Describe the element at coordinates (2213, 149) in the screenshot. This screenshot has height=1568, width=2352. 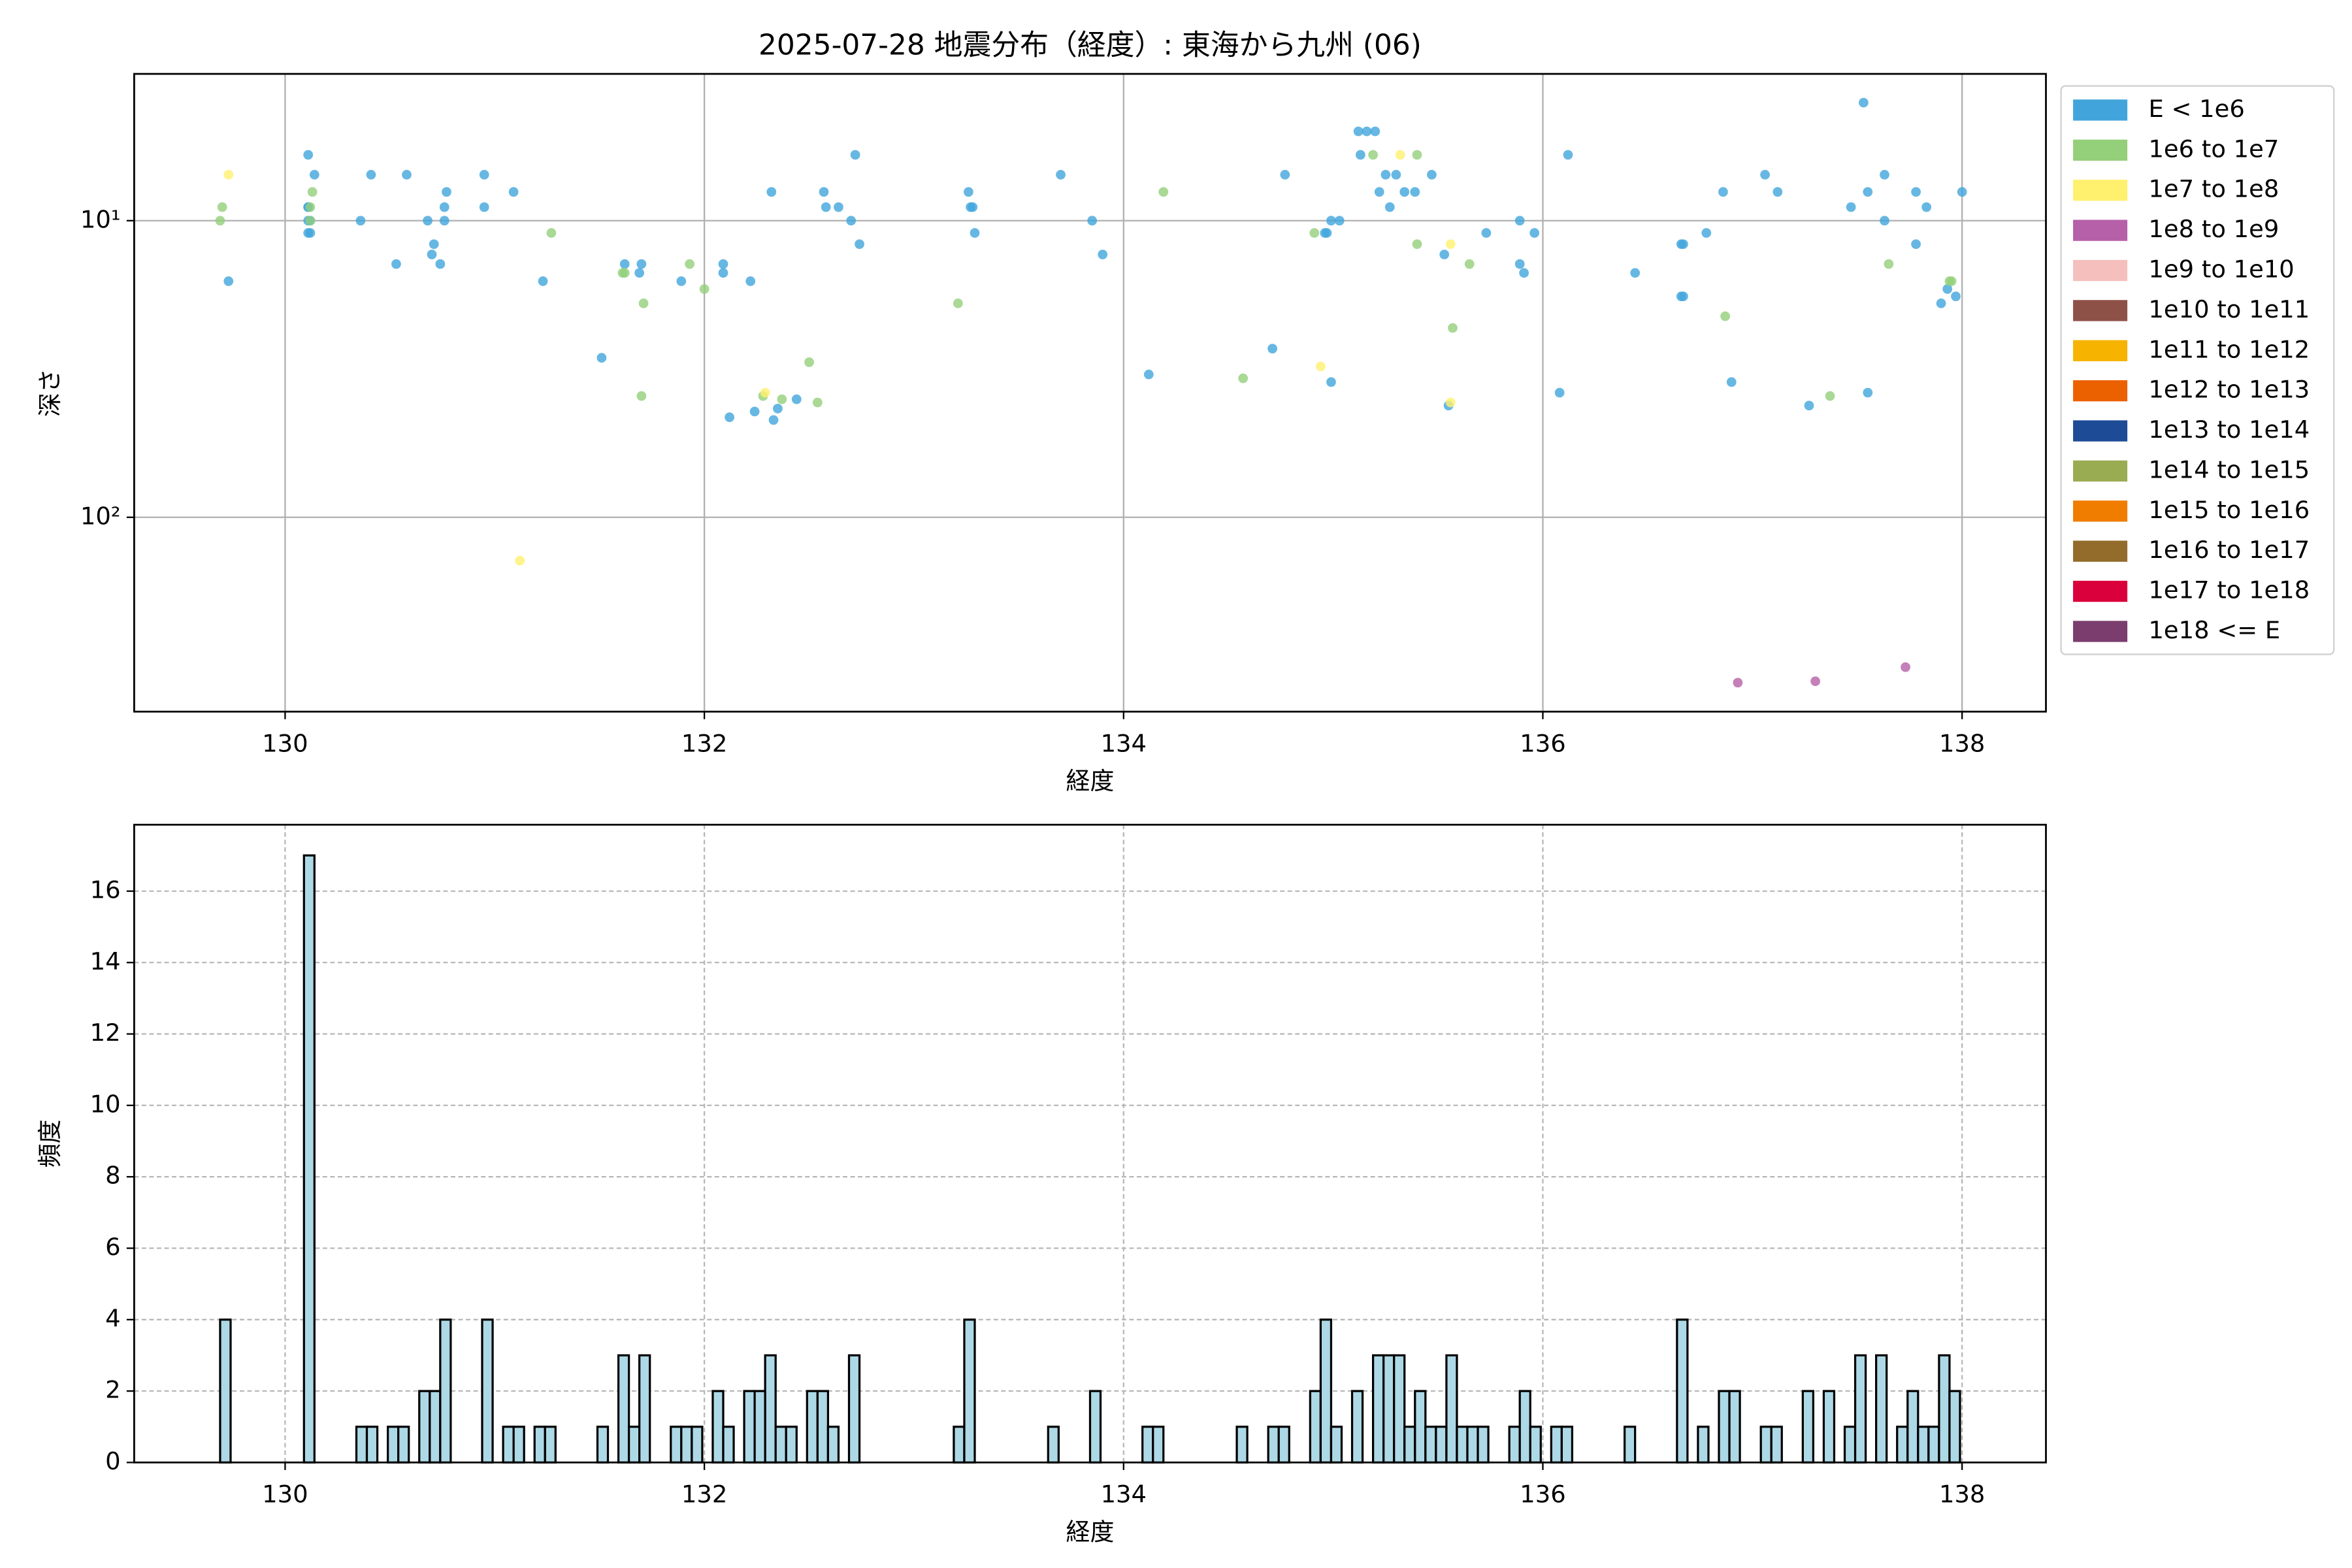
I see `legend-label: 1e6 to 1e7` at that location.